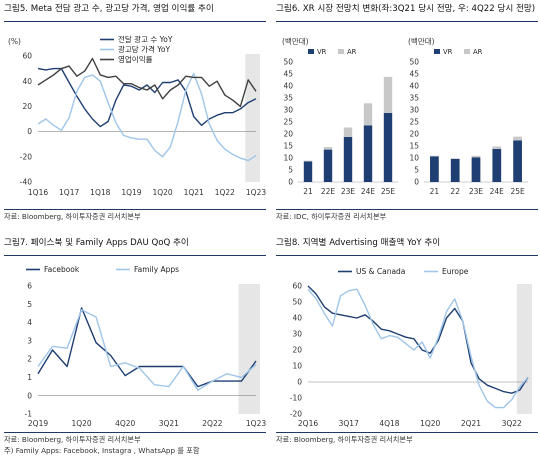 This screenshot has height=459, width=540. I want to click on figure8-shade-layer, so click(524, 349).